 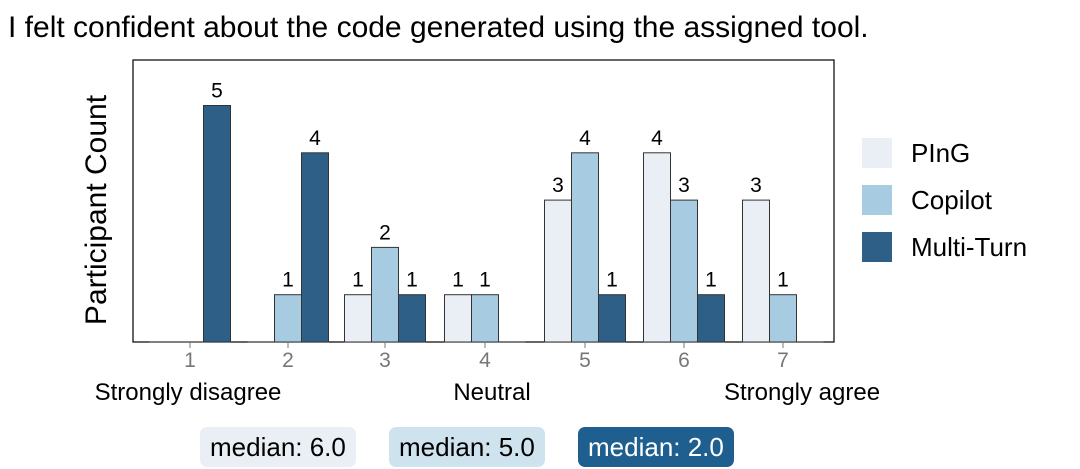 I want to click on data-label-copilot-6: 3, so click(x=684, y=185).